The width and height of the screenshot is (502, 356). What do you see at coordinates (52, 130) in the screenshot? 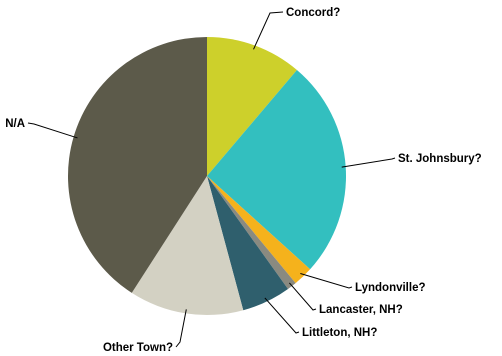
I see `leader-line-n-a` at bounding box center [52, 130].